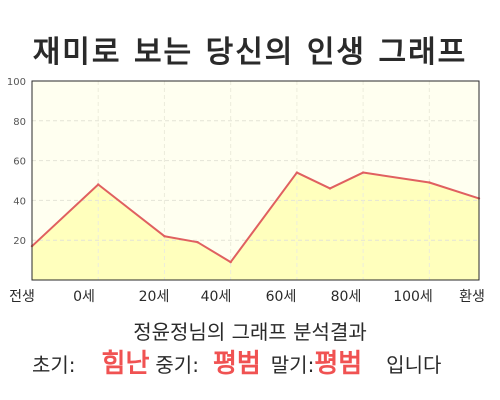 The width and height of the screenshot is (500, 400). Describe the element at coordinates (216, 297) in the screenshot. I see `x-tick-label: 40세` at that location.